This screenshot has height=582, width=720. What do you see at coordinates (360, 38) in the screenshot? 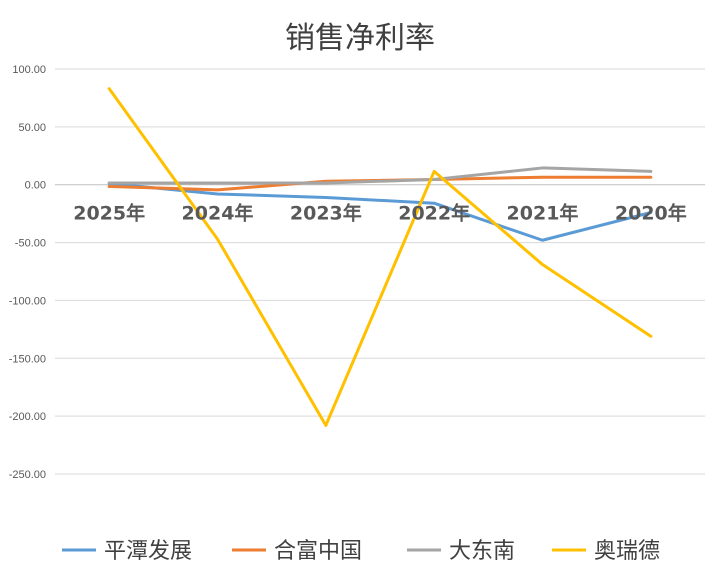
I see `chart-title: 销售净利率` at bounding box center [360, 38].